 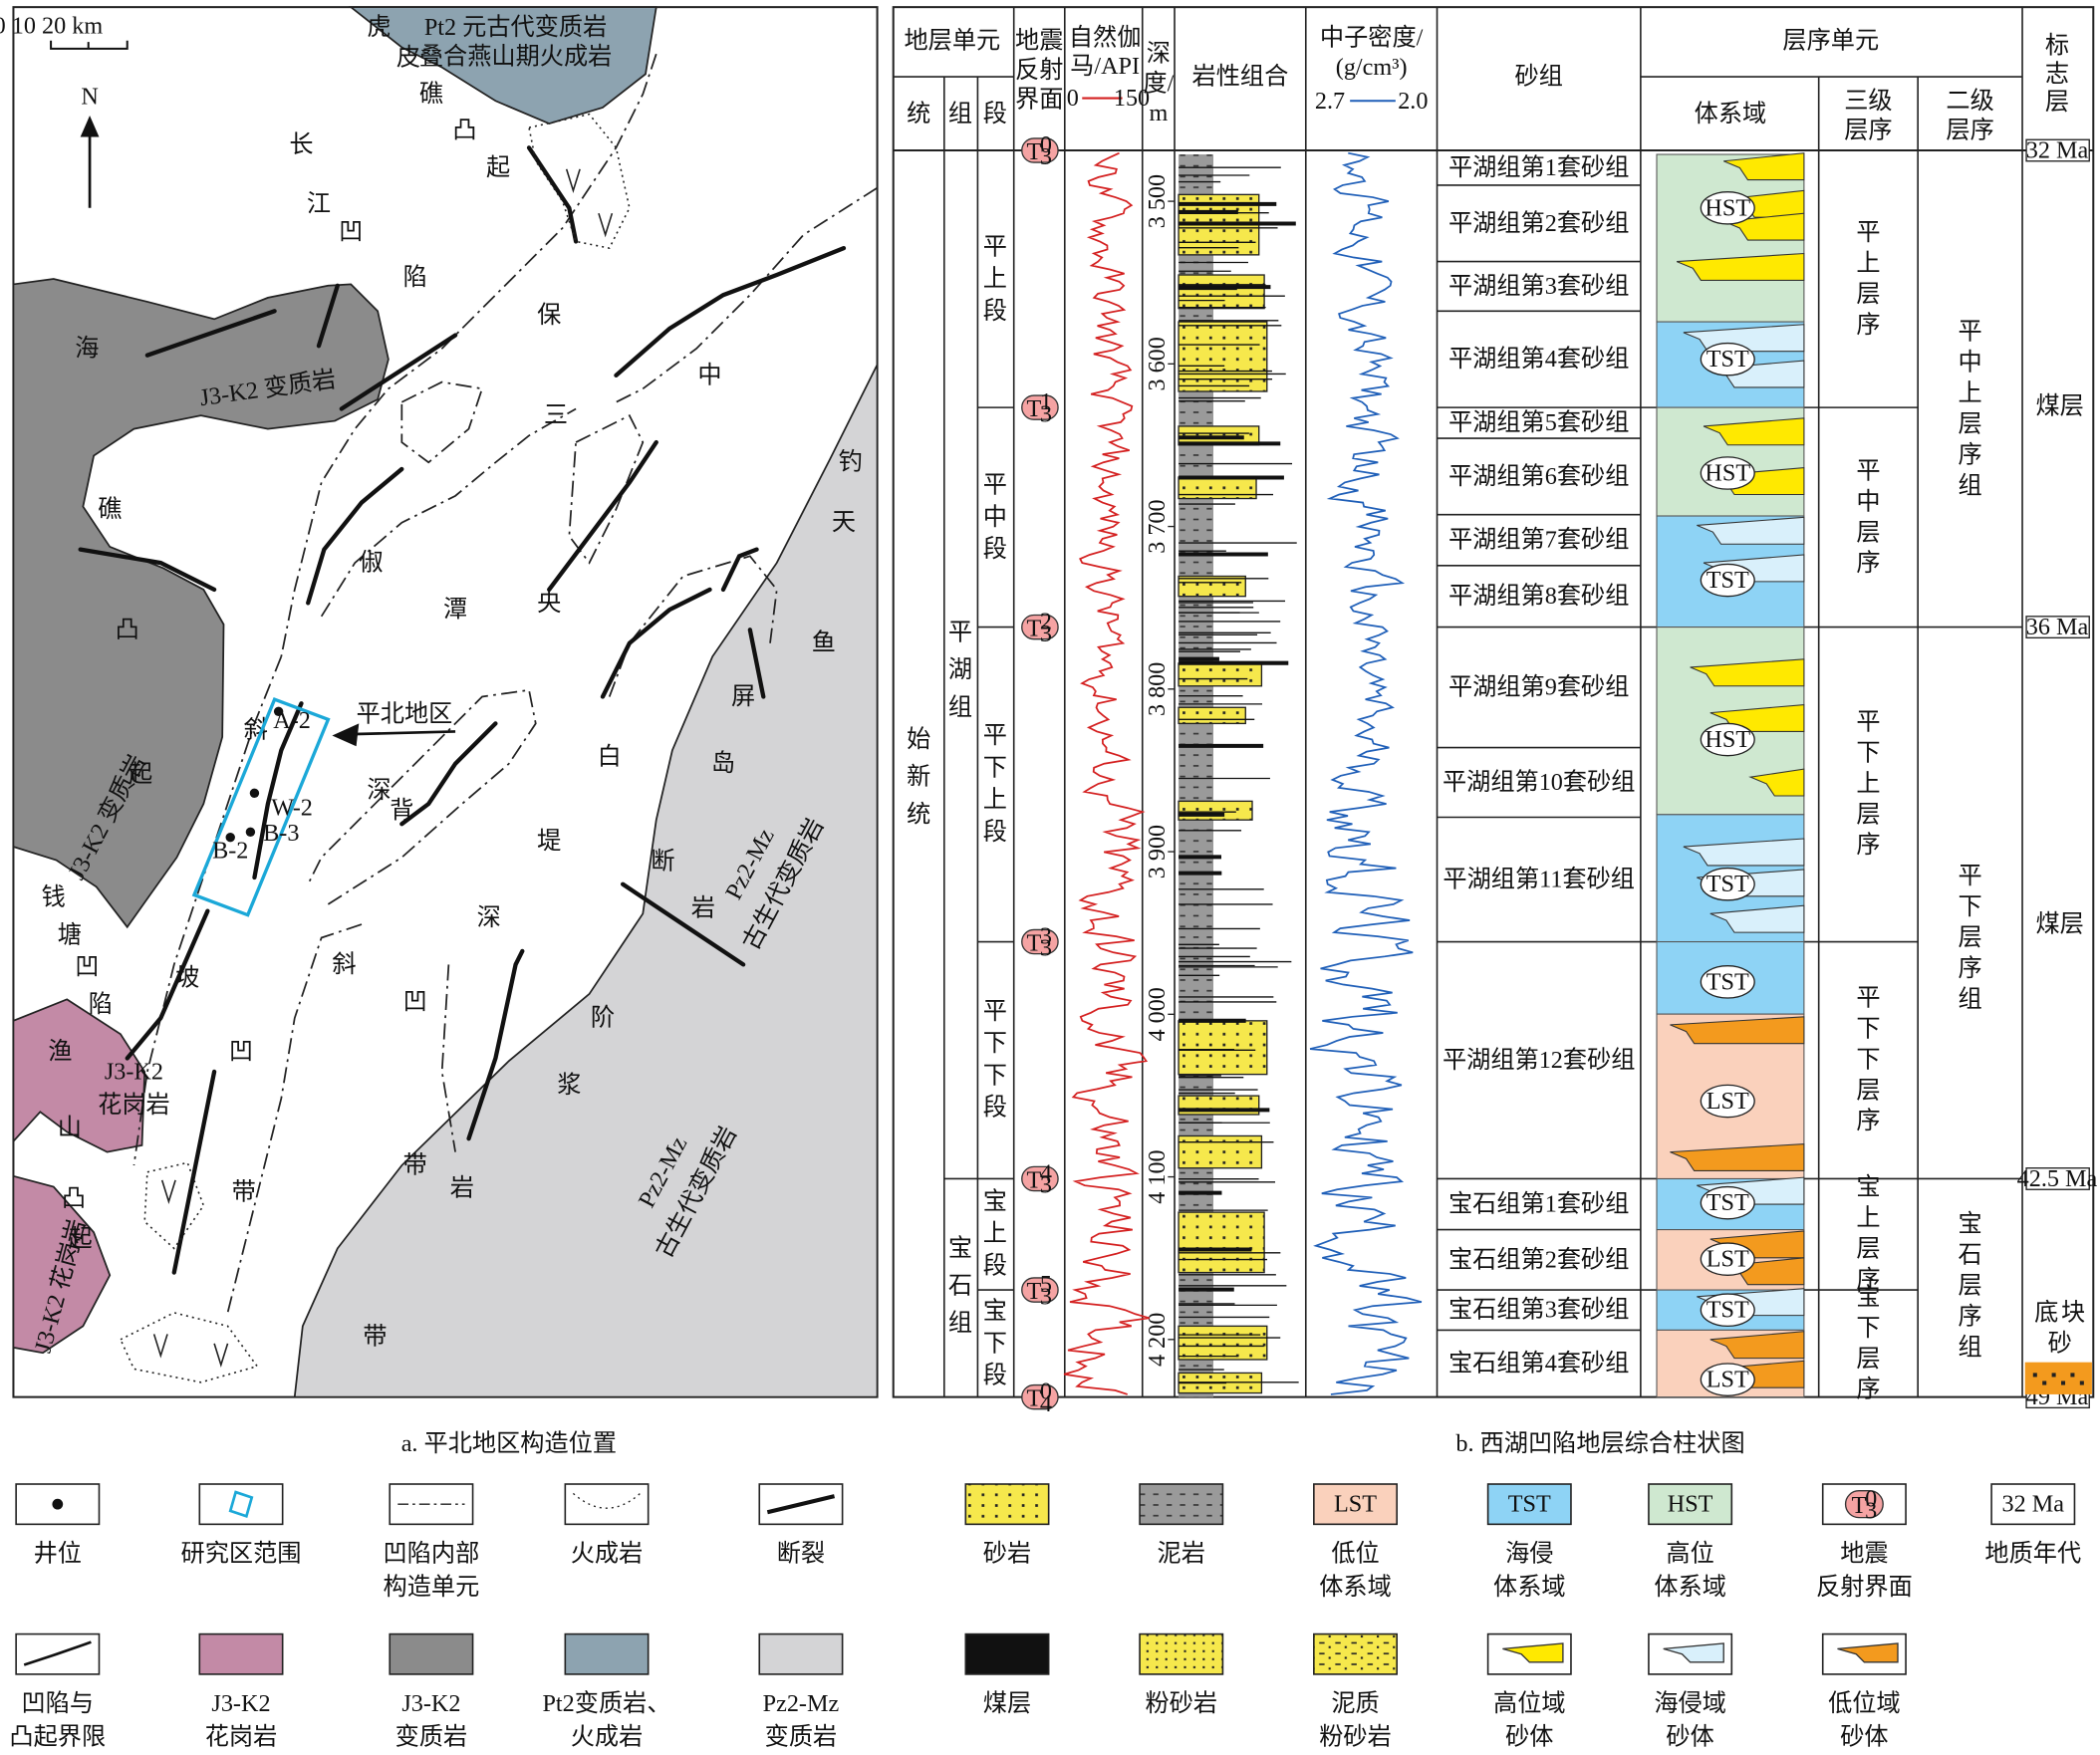 What do you see at coordinates (1538, 223) in the screenshot?
I see `sand-group: 平湖组第2套砂组` at bounding box center [1538, 223].